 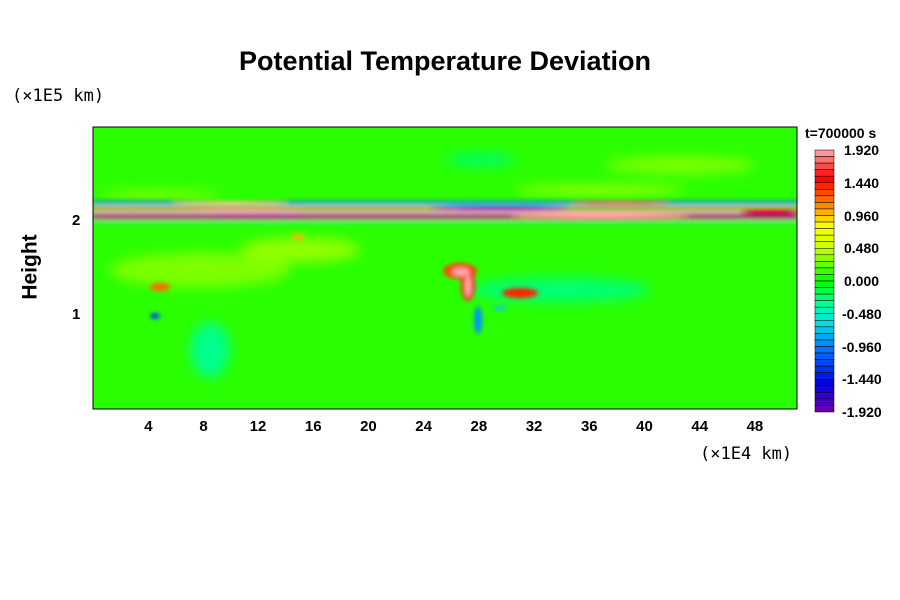 I want to click on x-tick-label: 44, so click(x=700, y=426).